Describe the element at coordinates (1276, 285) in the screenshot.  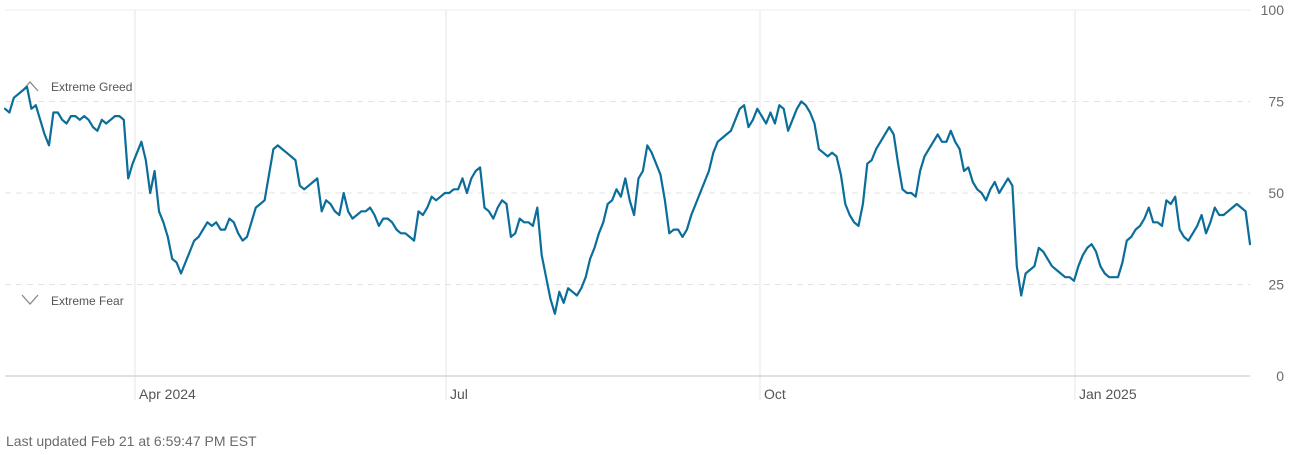
I see `y-tick-label: 25` at that location.